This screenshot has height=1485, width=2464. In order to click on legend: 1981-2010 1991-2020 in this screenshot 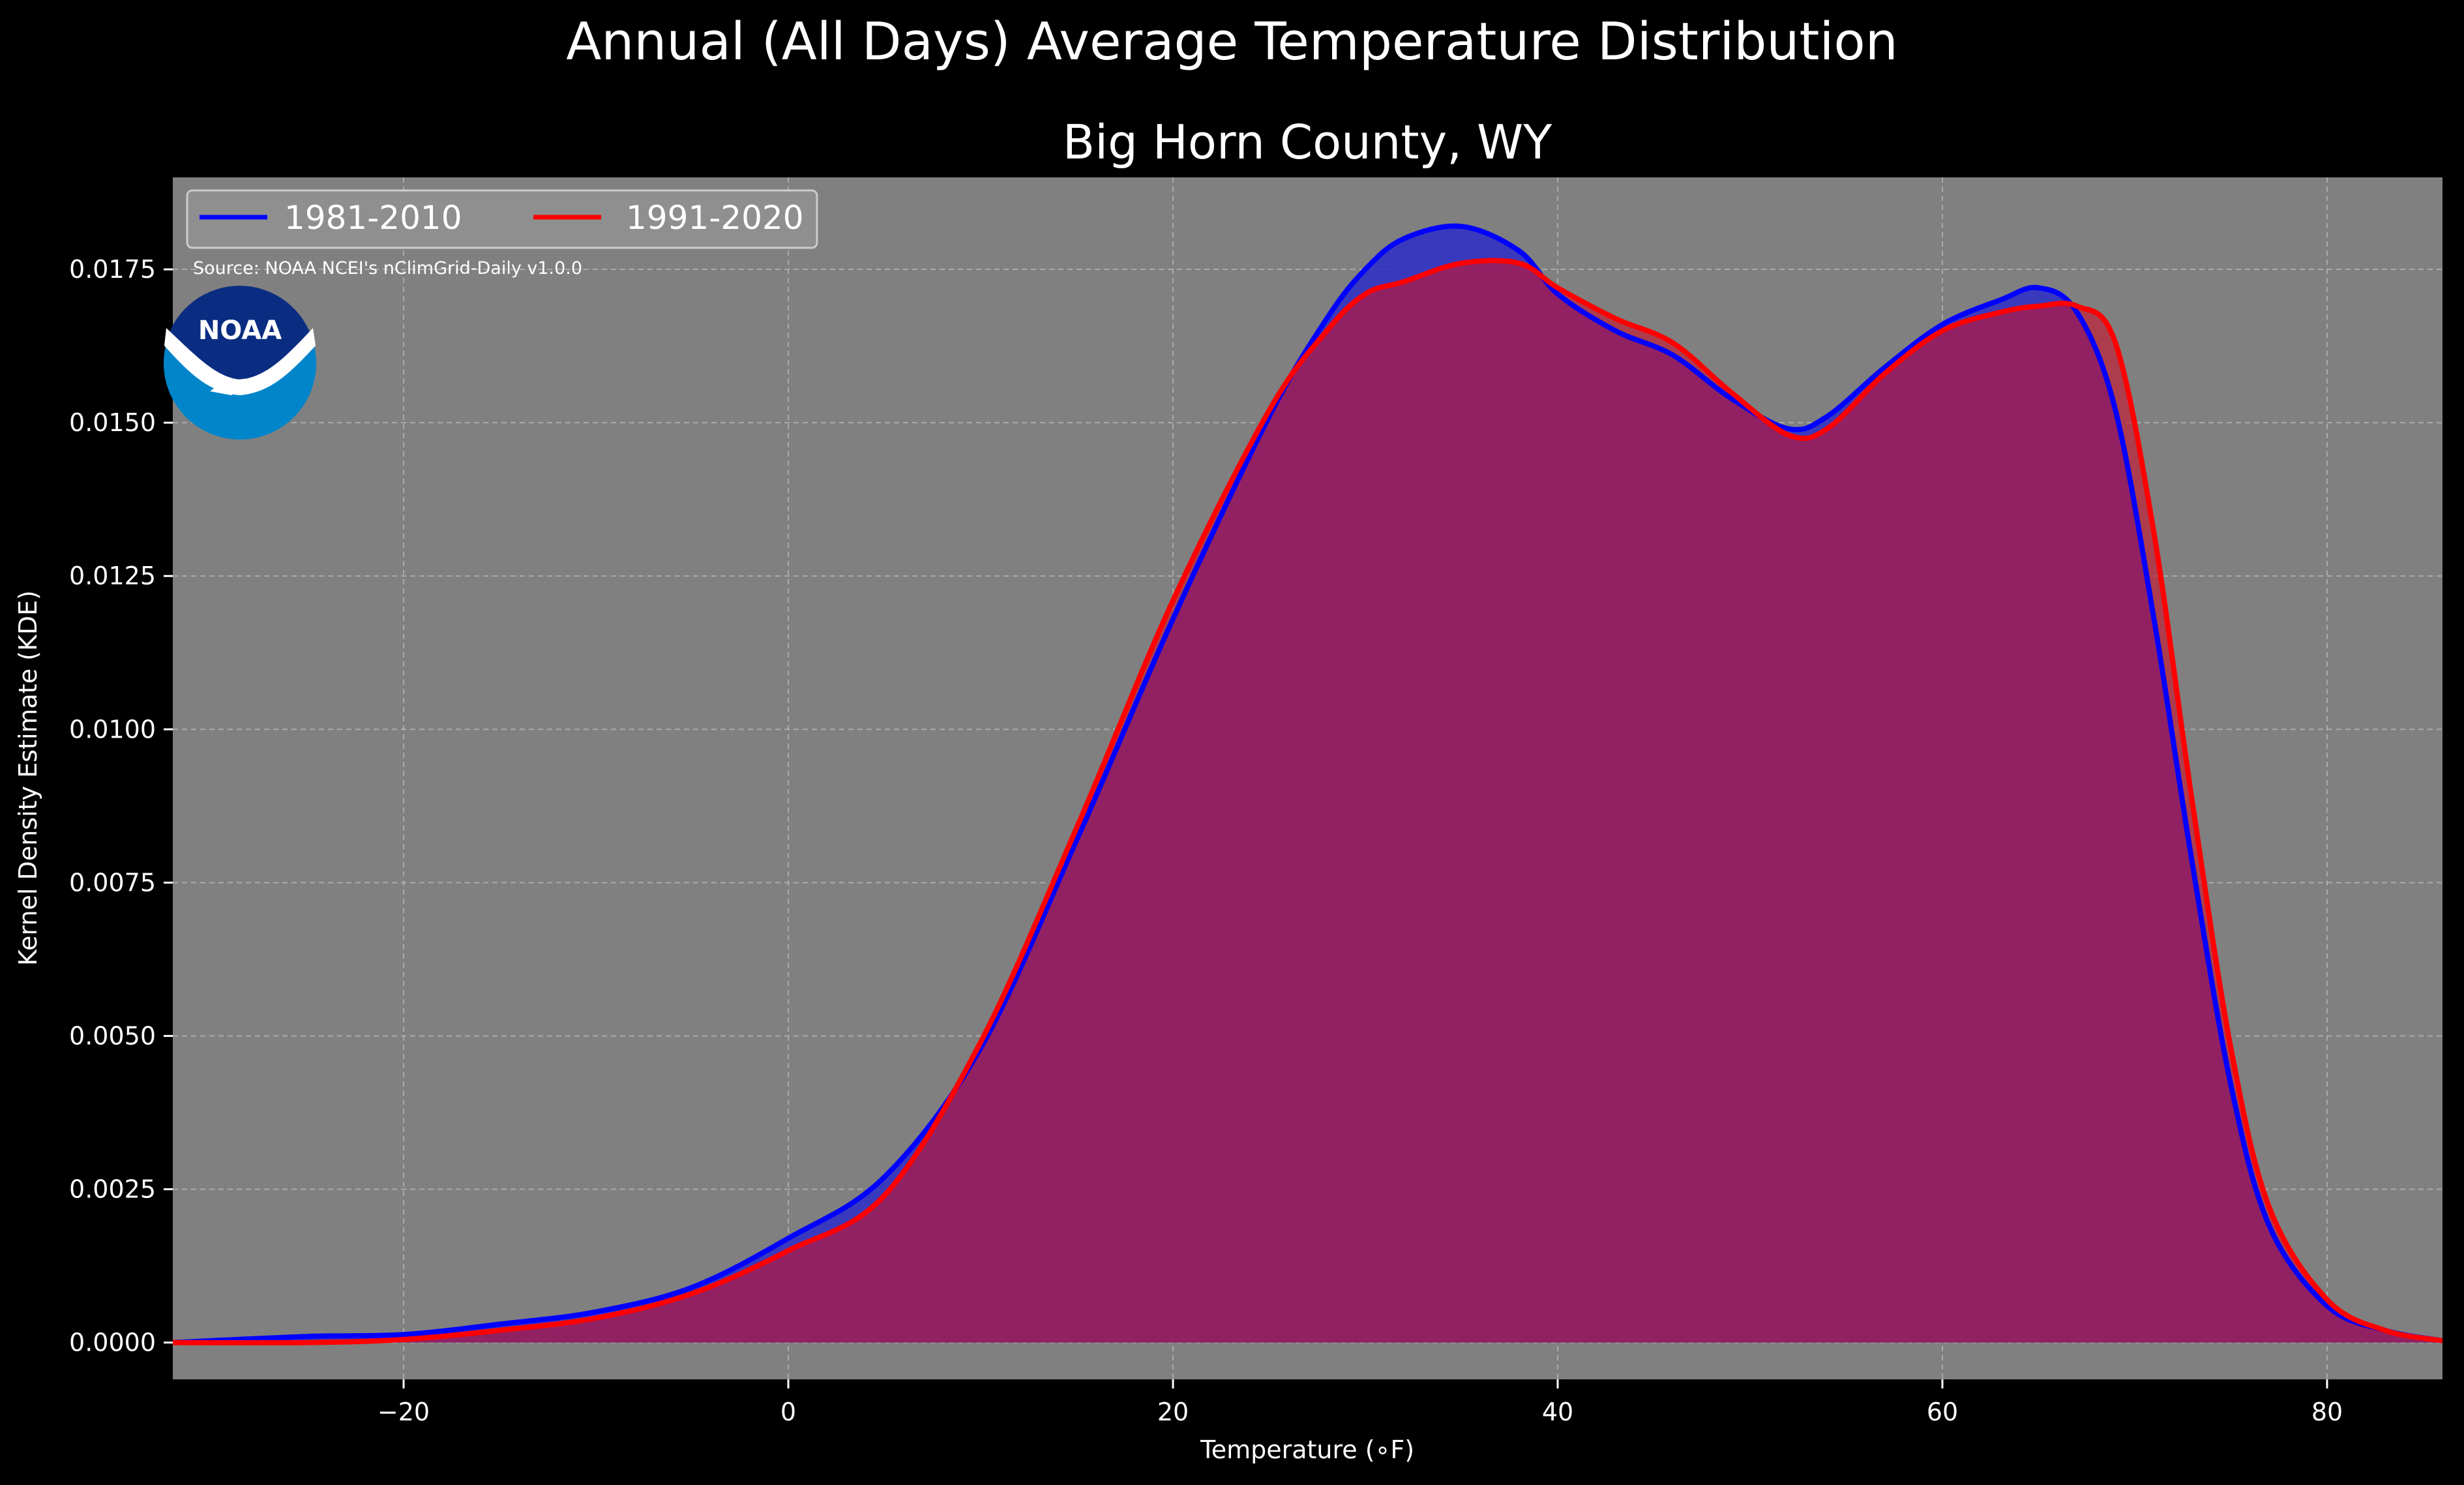, I will do `click(502, 219)`.